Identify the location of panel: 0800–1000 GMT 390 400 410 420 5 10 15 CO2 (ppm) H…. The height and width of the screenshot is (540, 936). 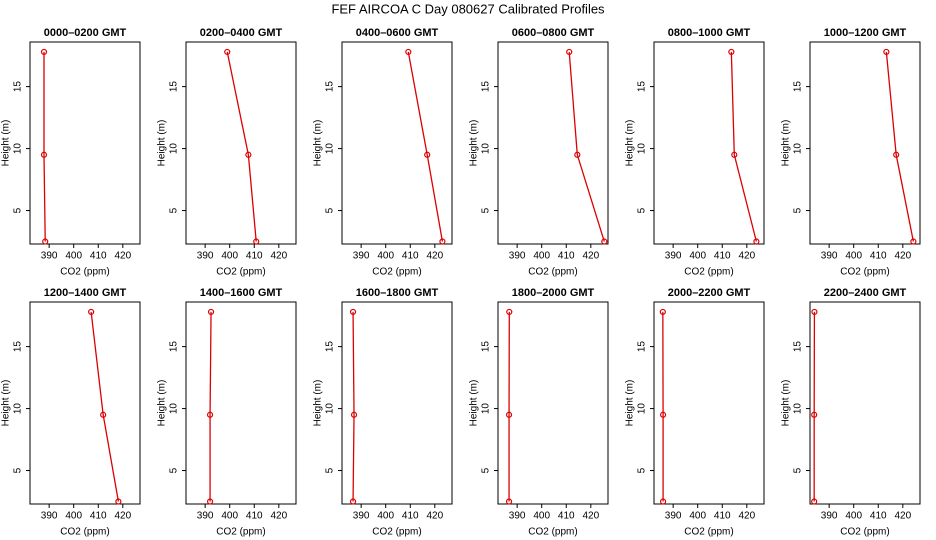
(695, 152).